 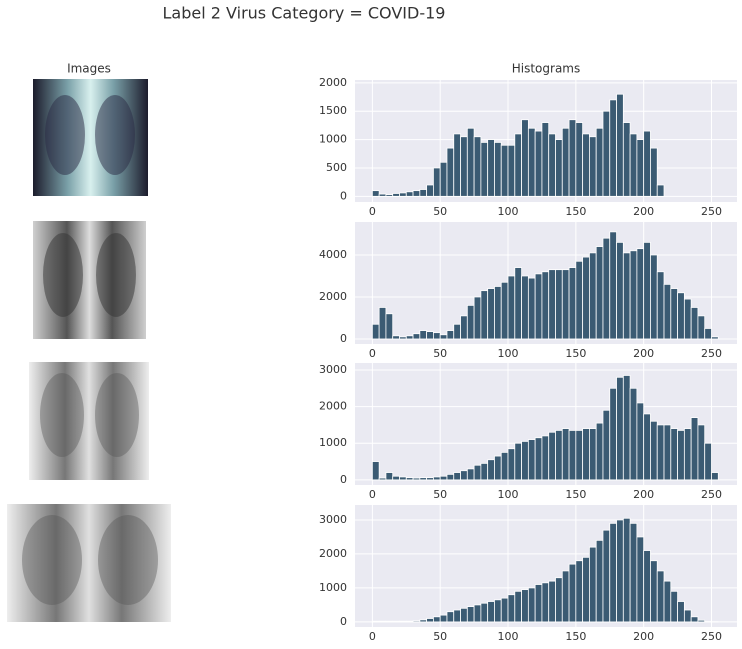 What do you see at coordinates (333, 254) in the screenshot?
I see `y-tick-label: 4000` at bounding box center [333, 254].